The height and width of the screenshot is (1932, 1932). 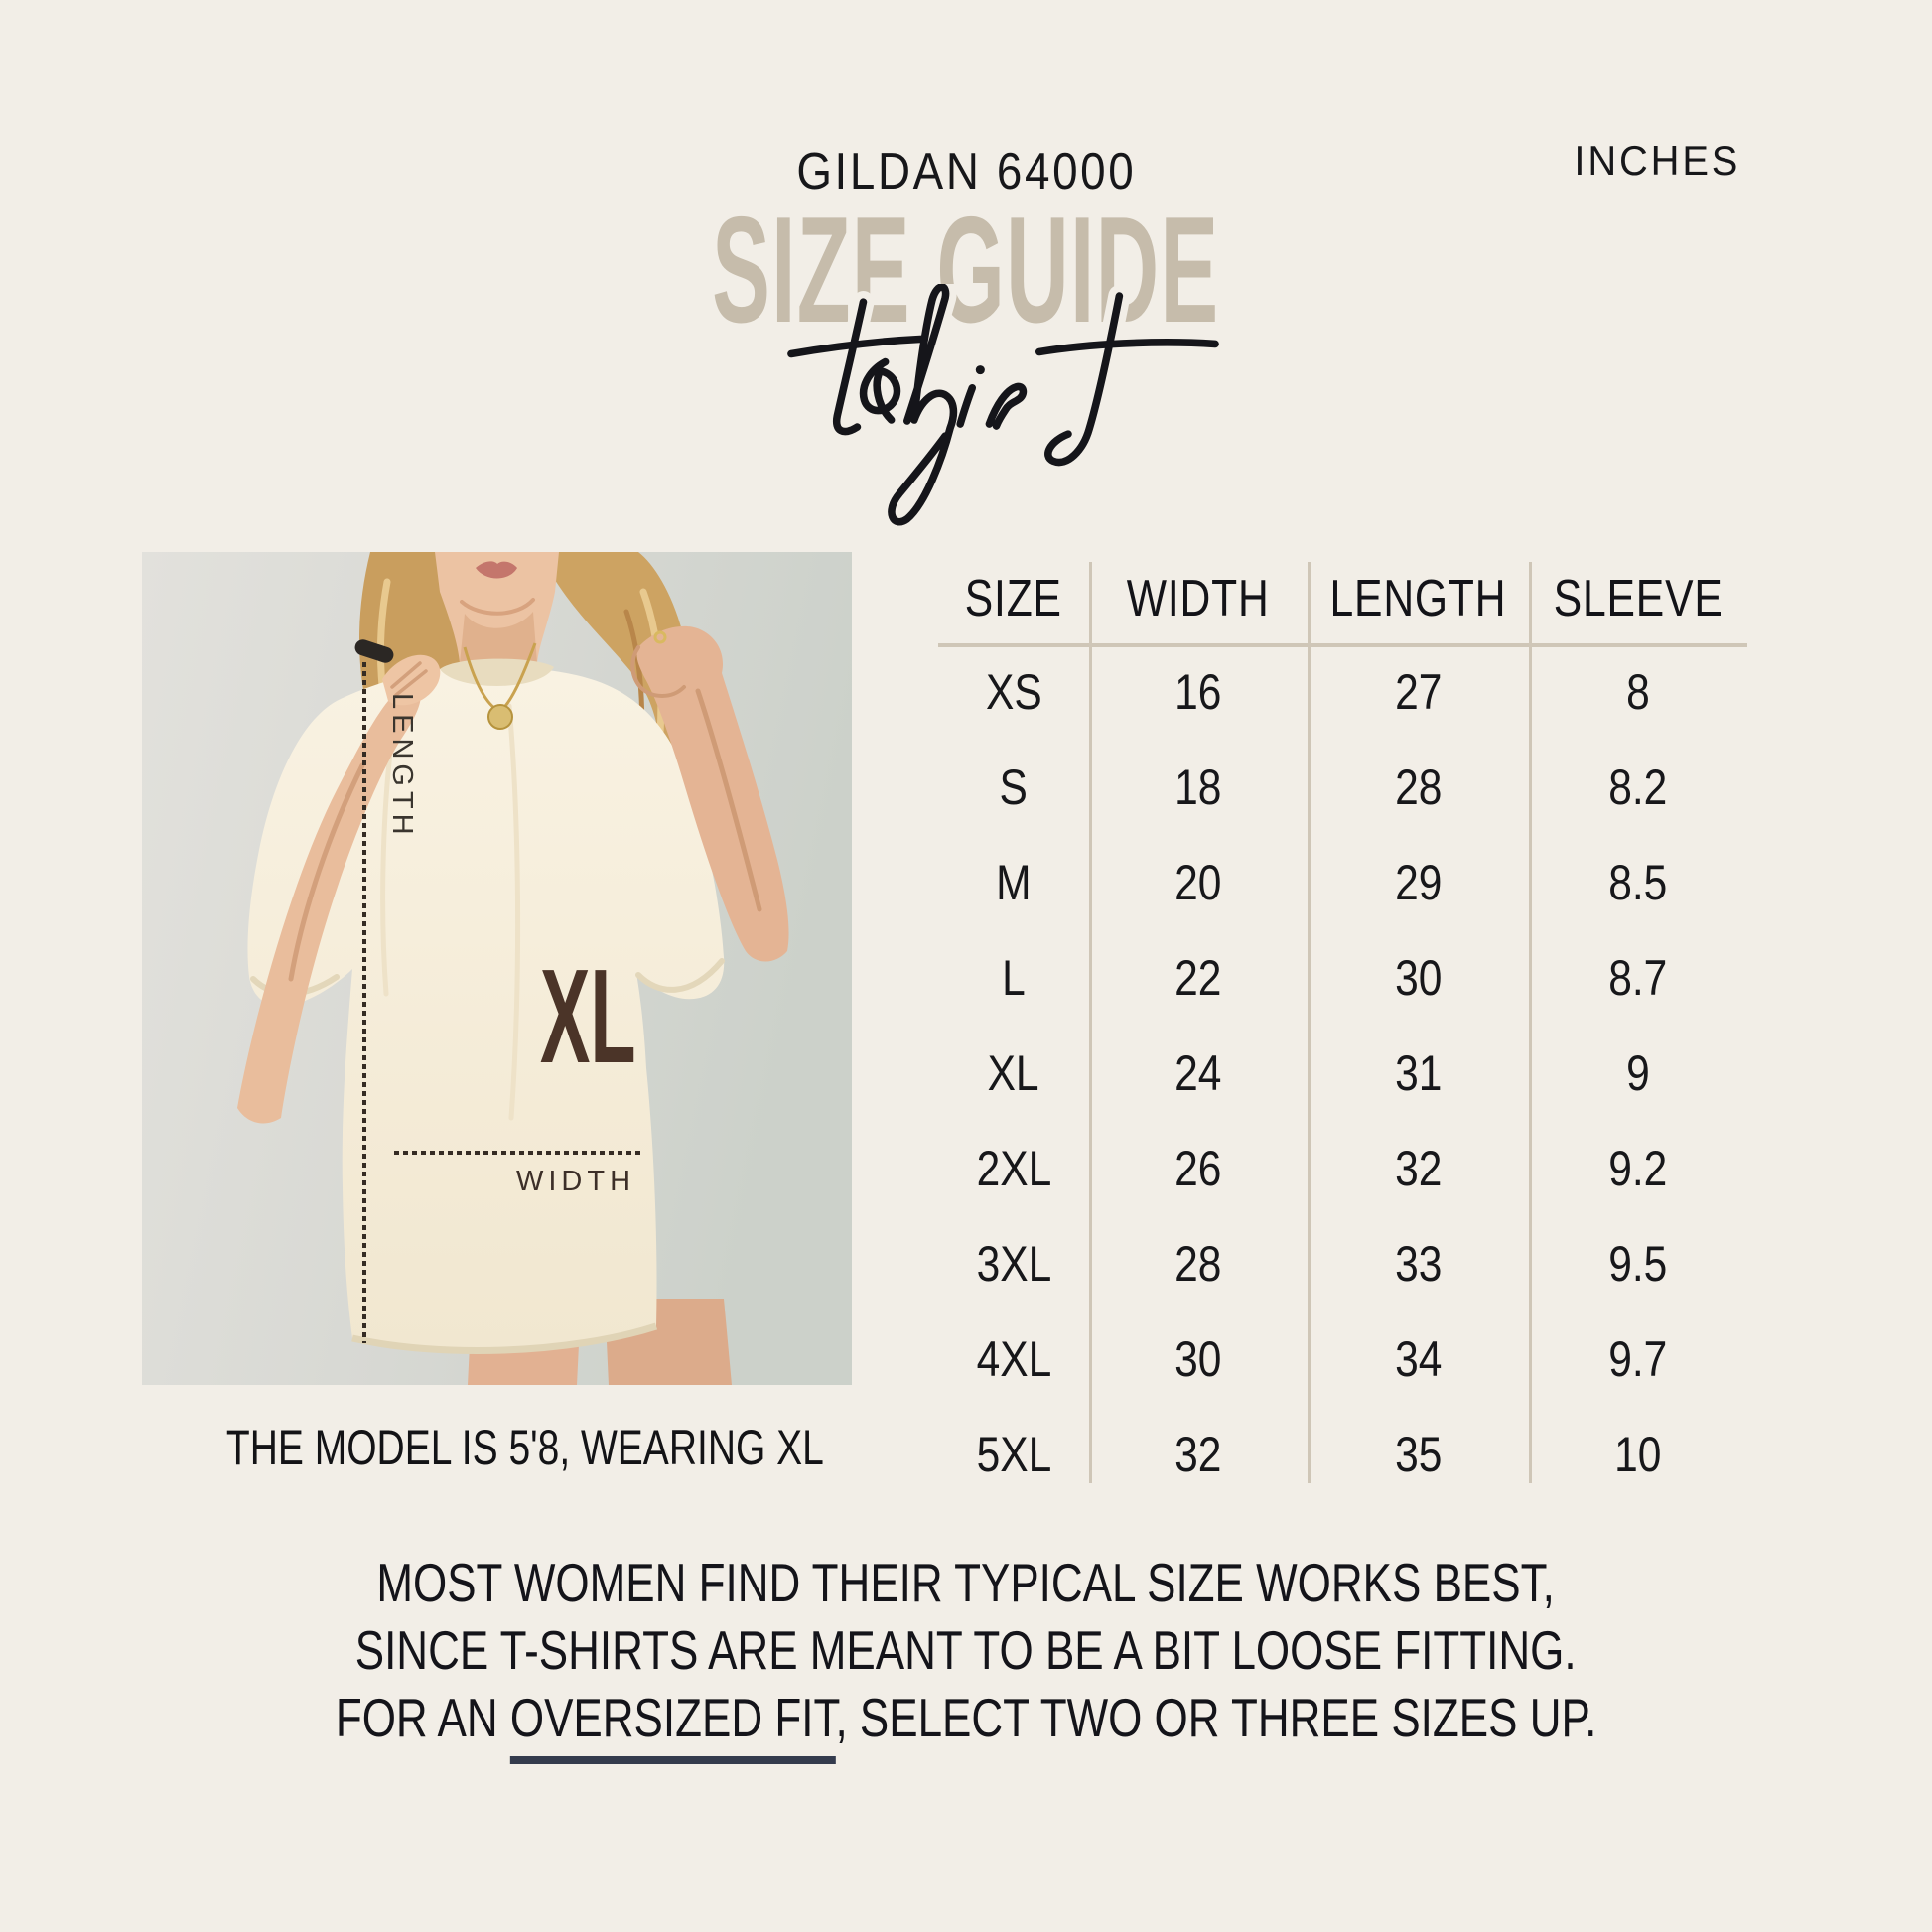 What do you see at coordinates (517, 1153) in the screenshot?
I see `width-measure-dotted-line` at bounding box center [517, 1153].